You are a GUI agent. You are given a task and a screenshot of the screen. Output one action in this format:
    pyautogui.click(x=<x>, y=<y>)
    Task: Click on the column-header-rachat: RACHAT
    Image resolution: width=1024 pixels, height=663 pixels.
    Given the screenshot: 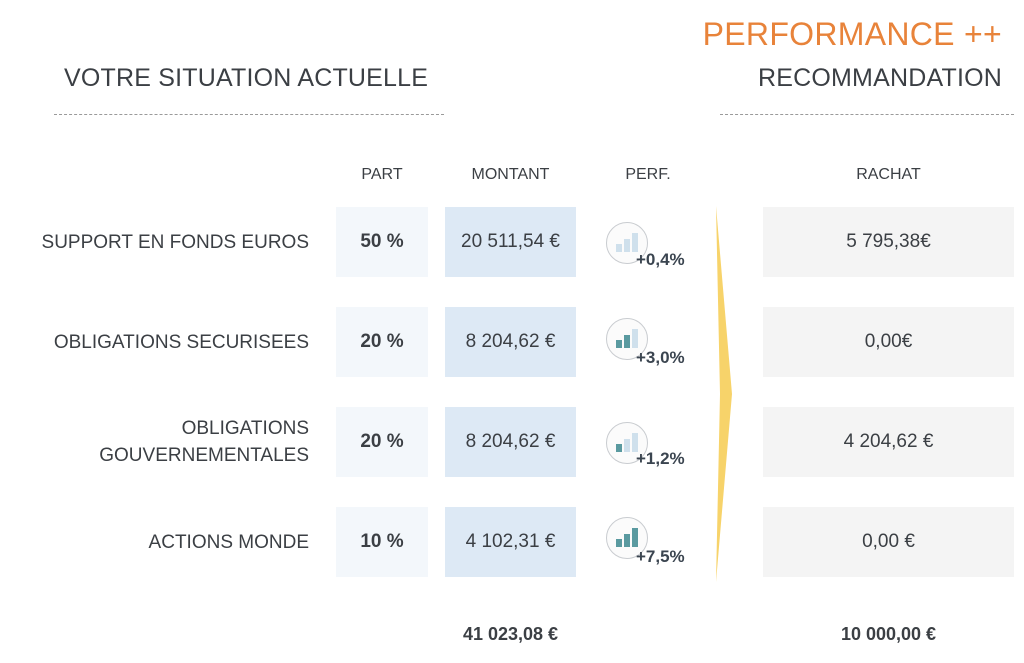 What is the action you would take?
    pyautogui.click(x=888, y=174)
    